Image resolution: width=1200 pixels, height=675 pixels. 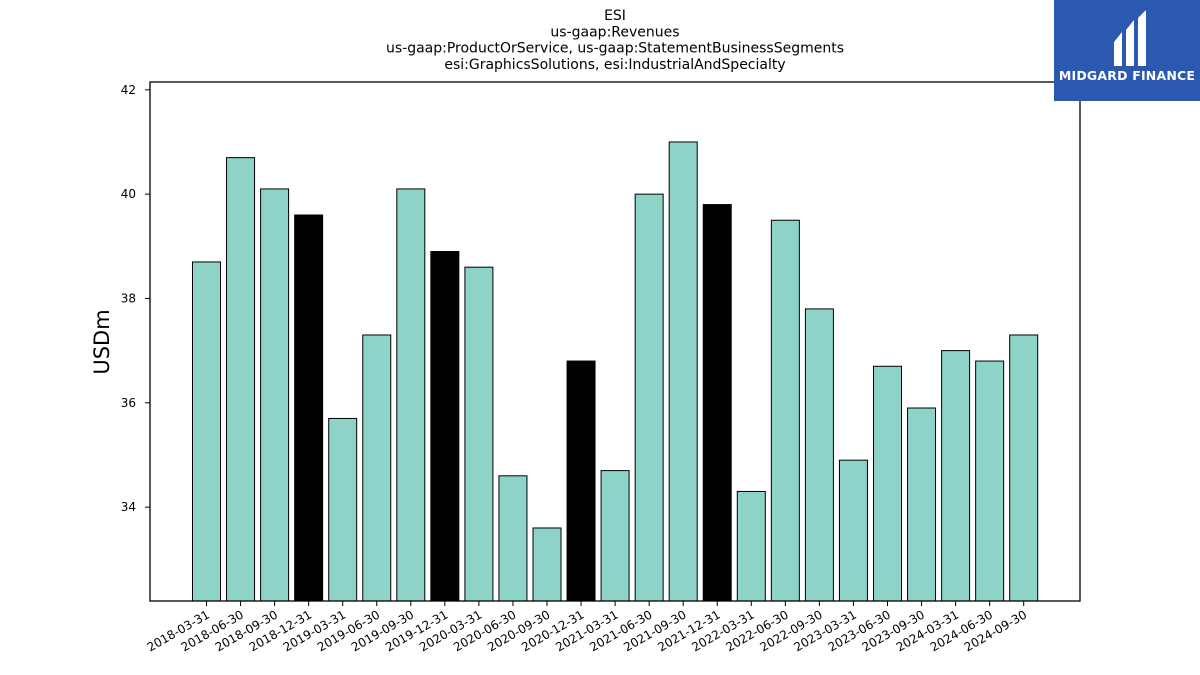 I want to click on y-tick-label: 42, so click(x=128, y=90).